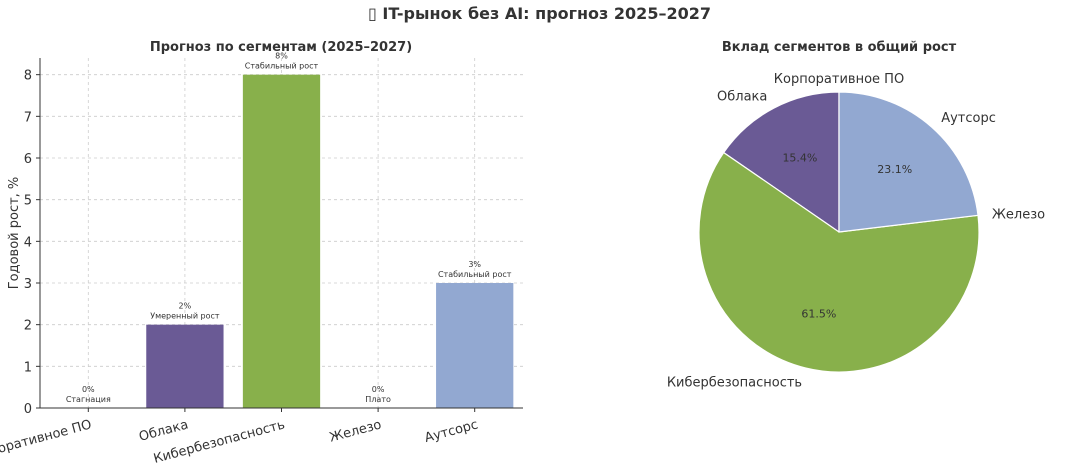 This screenshot has height=473, width=1079. What do you see at coordinates (28, 284) in the screenshot?
I see `bar-ytick-label: 3` at bounding box center [28, 284].